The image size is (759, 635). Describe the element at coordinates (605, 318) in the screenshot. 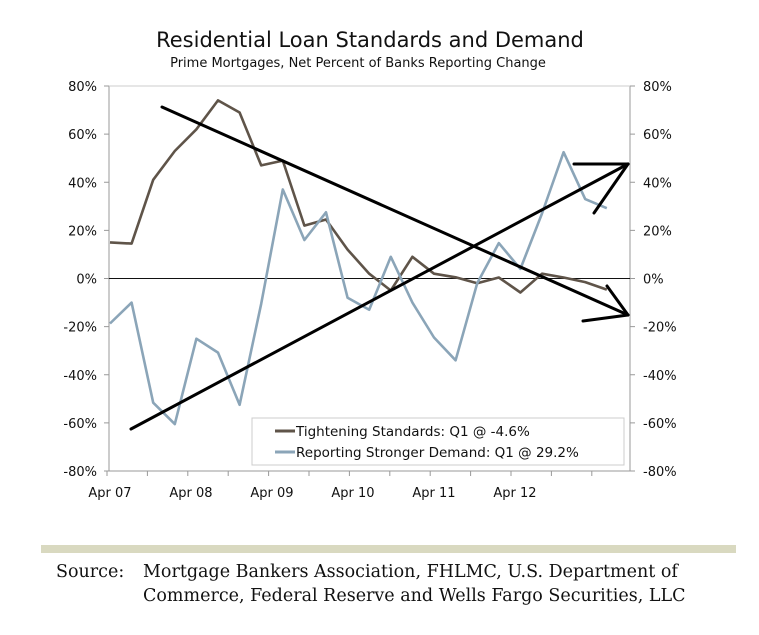

I see `downtrend-arrowhead-lower` at that location.